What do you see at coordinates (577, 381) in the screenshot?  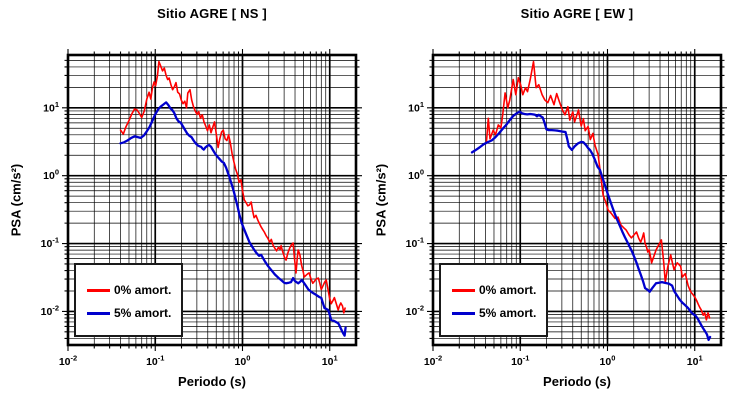 I see `x-axis-label-ew: Periodo (s)` at bounding box center [577, 381].